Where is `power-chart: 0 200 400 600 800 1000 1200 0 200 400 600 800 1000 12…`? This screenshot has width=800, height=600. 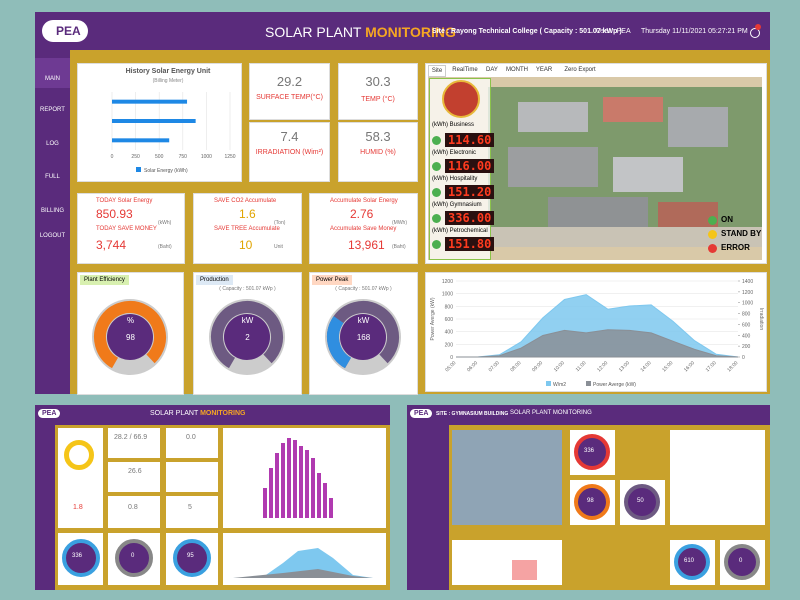
power-chart: 0 200 400 600 800 1000 1200 0 200 400 600 800 1000 12… is located at coordinates (597, 333).